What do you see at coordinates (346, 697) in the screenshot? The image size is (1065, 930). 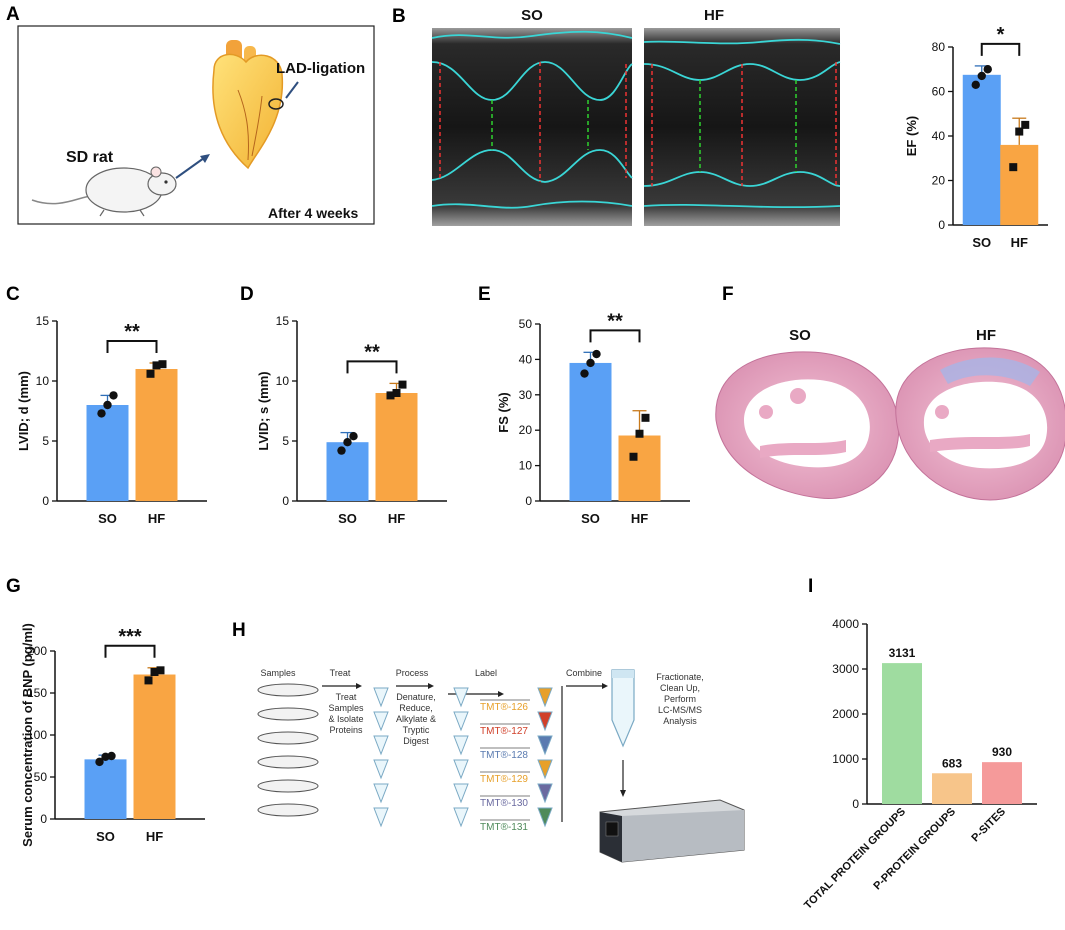 I see `treat-desc-1: Treat` at bounding box center [346, 697].